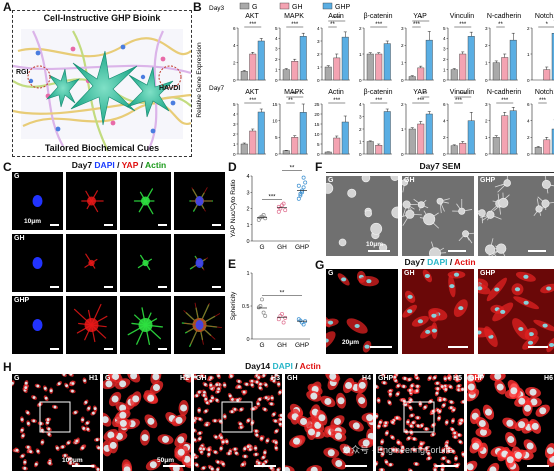 The width and height of the screenshot is (554, 471). What do you see at coordinates (199, 80) in the screenshot?
I see `y-axis-label: Relative Gene Expression` at bounding box center [199, 80].